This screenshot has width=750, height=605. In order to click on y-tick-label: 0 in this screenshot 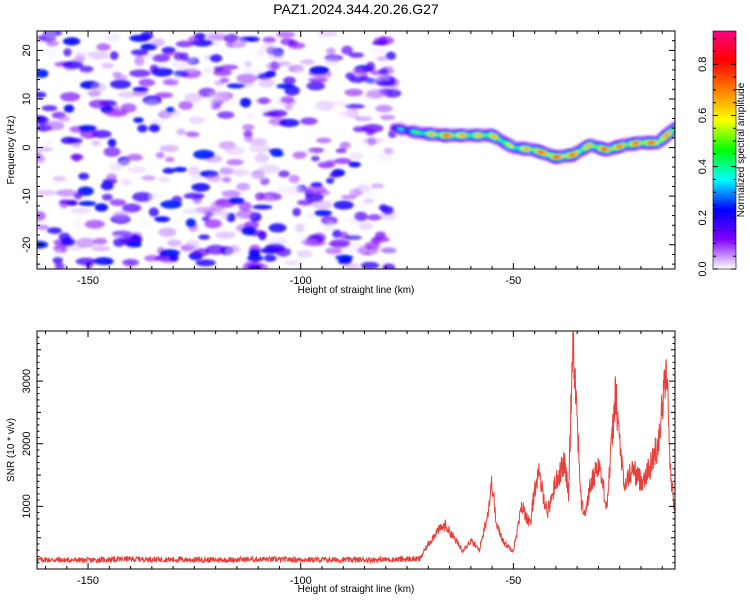, I will do `click(27, 148)`.